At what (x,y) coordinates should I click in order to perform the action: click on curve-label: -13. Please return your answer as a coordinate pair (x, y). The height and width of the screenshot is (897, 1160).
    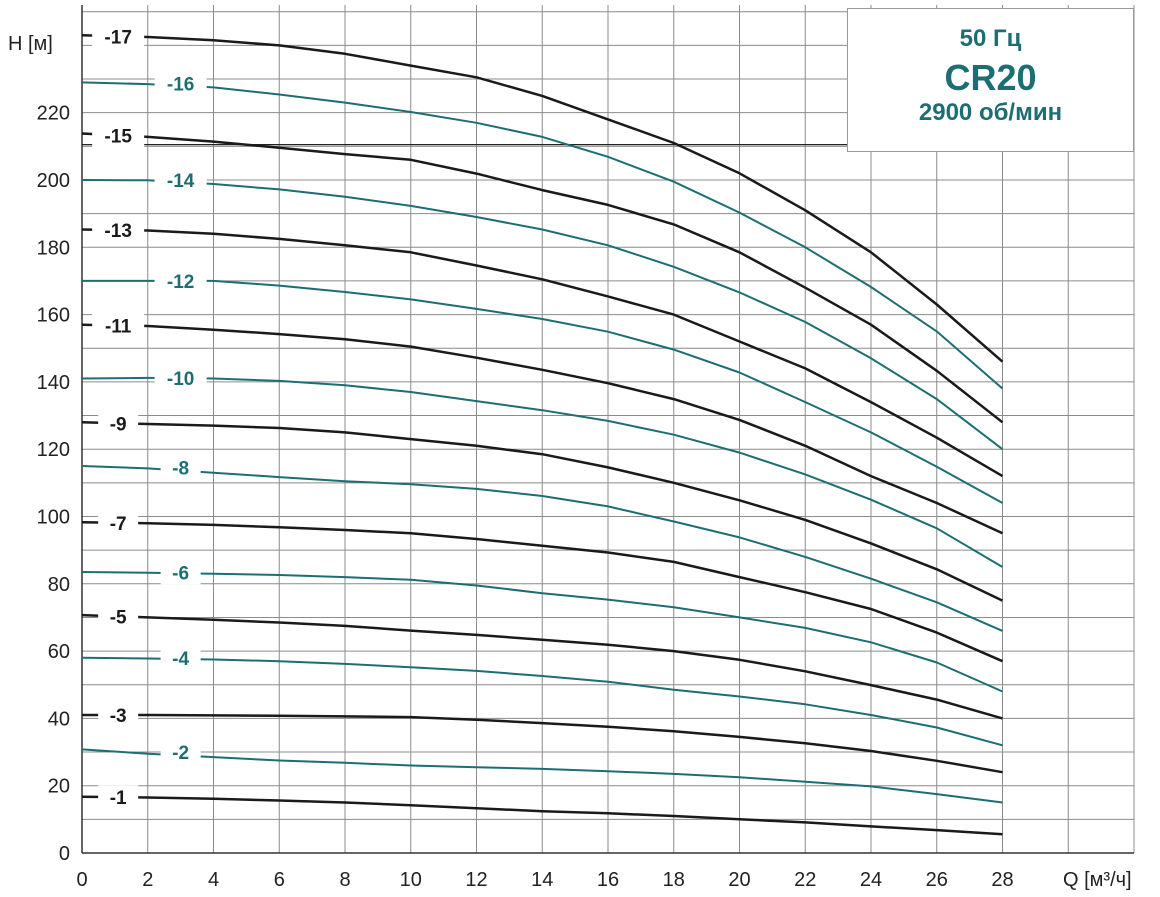
    Looking at the image, I should click on (117, 231).